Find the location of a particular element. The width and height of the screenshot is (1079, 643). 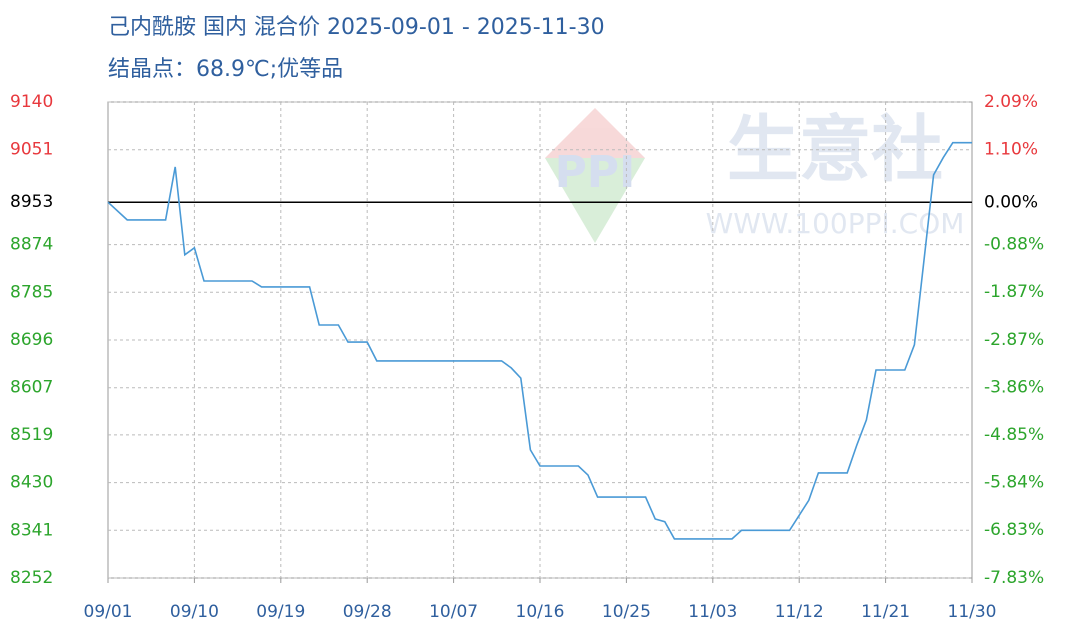

y2-tick-label: -5.84% is located at coordinates (1014, 483).